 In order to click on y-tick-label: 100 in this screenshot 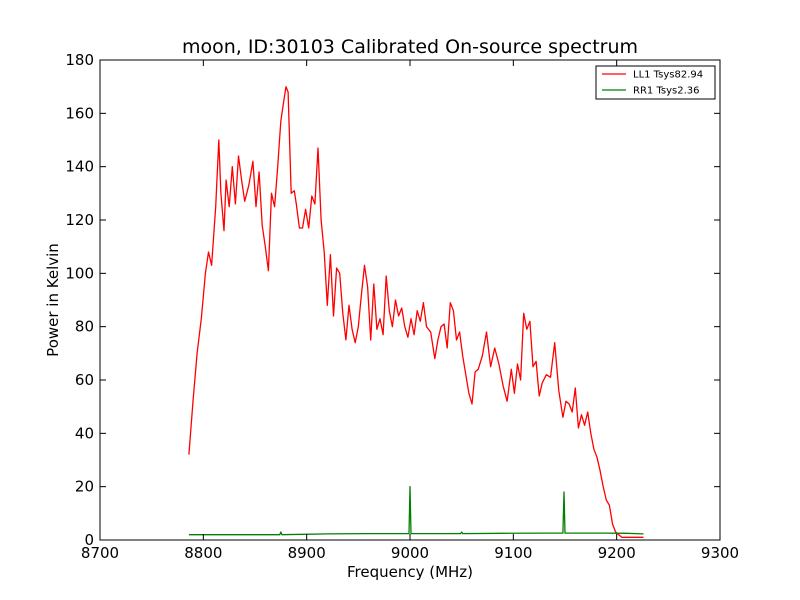, I will do `click(79, 273)`.